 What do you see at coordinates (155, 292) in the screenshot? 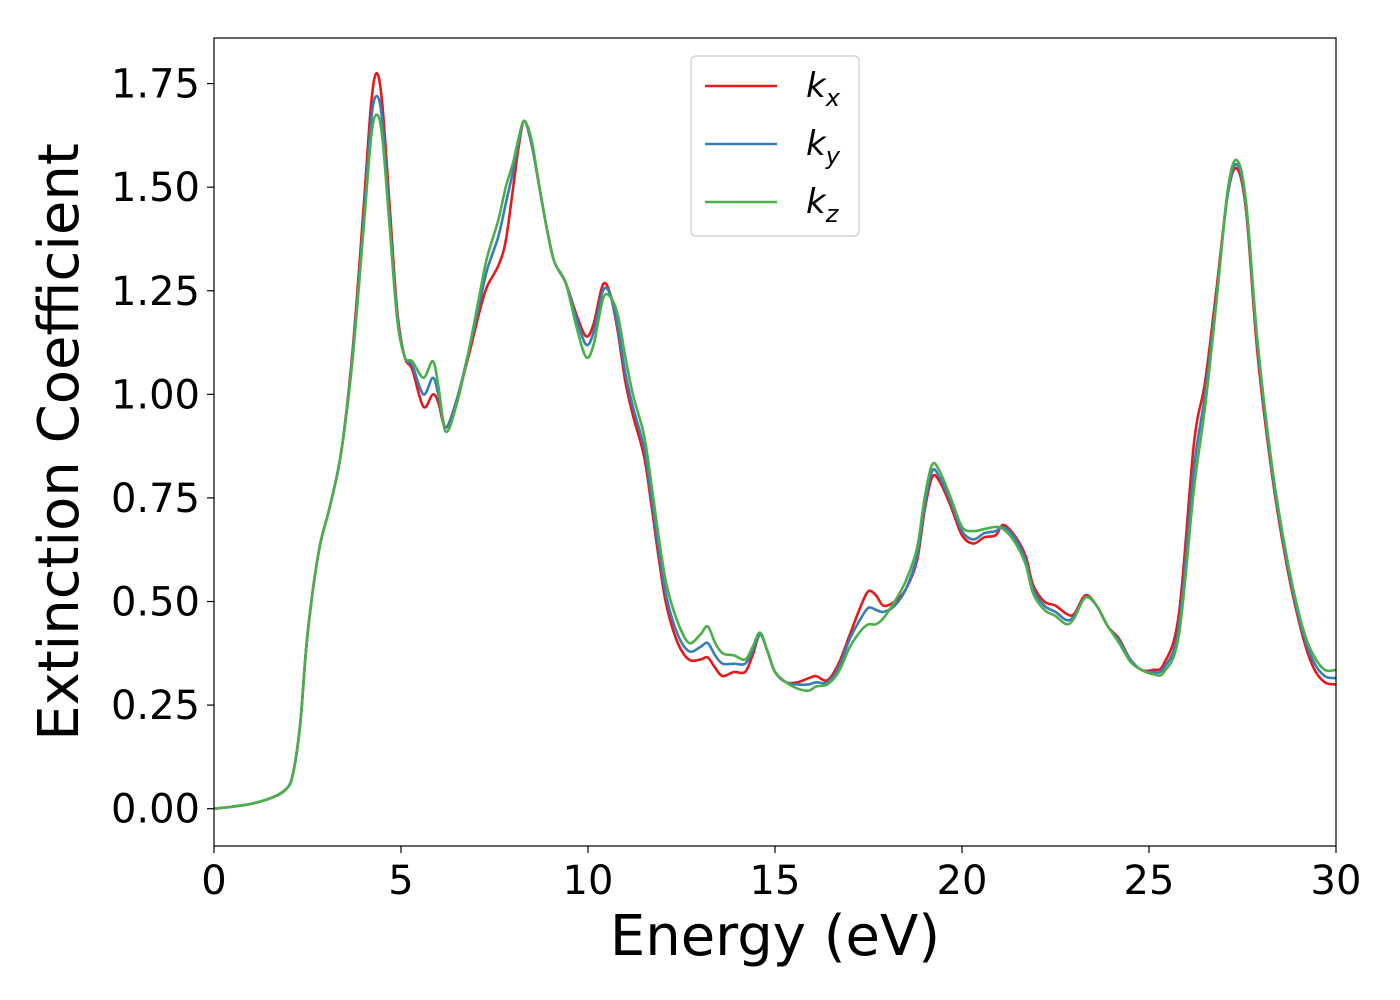
I see `y-tick-label: 1.25` at bounding box center [155, 292].